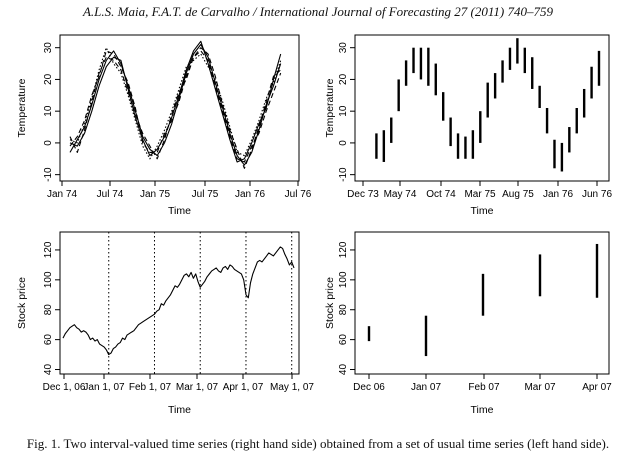 This screenshot has width=636, height=466. What do you see at coordinates (484, 387) in the screenshot?
I see `x-tick-label: Feb 07` at bounding box center [484, 387].